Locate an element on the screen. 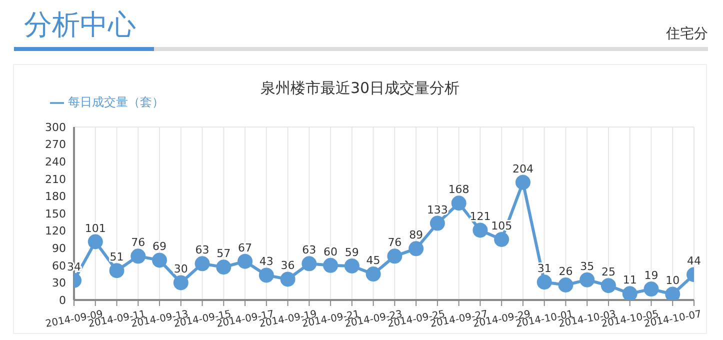 The image size is (723, 340). data-label: 67 is located at coordinates (245, 247).